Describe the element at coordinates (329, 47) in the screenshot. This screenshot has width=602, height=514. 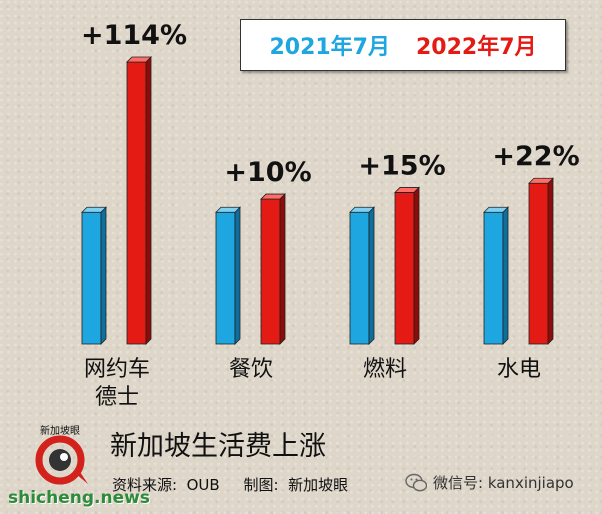
I see `legend-series-2021: 2021年7月` at that location.